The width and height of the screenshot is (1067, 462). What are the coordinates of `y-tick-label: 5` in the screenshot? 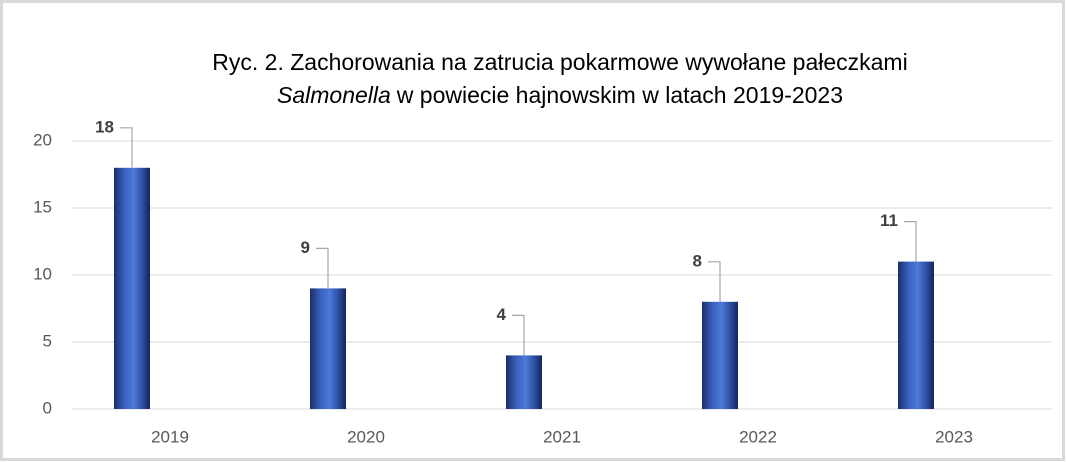 It's located at (47, 340).